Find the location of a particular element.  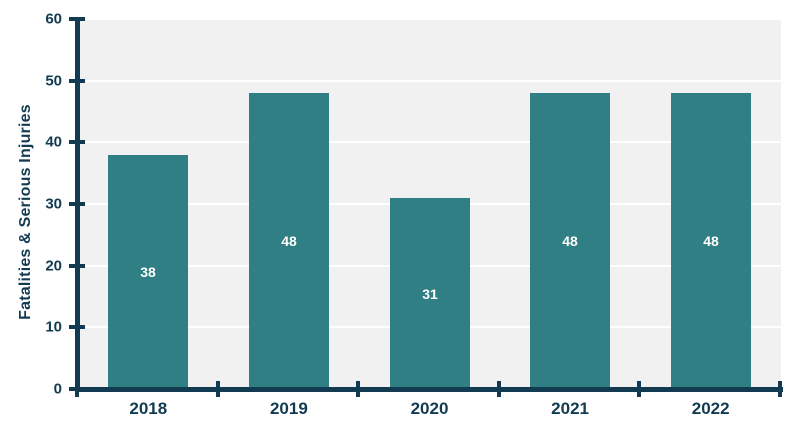

bar-2018: 38 is located at coordinates (148, 272).